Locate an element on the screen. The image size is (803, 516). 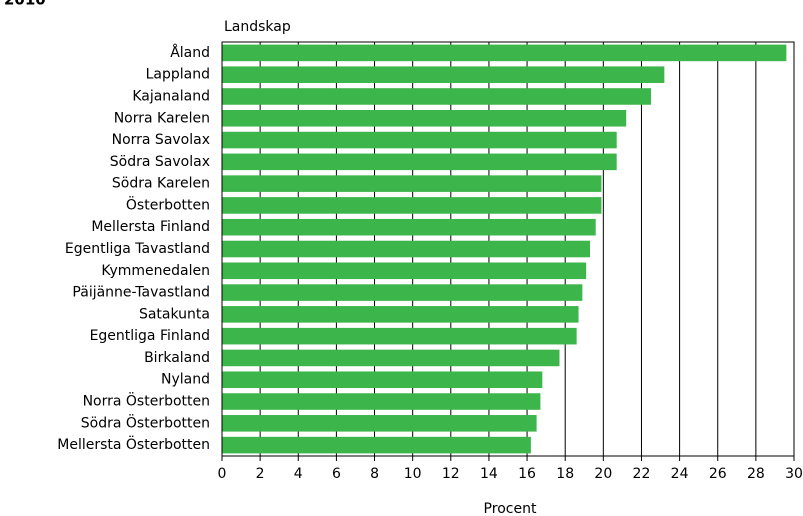
y-tick-label: Norra Karelen is located at coordinates (162, 118).